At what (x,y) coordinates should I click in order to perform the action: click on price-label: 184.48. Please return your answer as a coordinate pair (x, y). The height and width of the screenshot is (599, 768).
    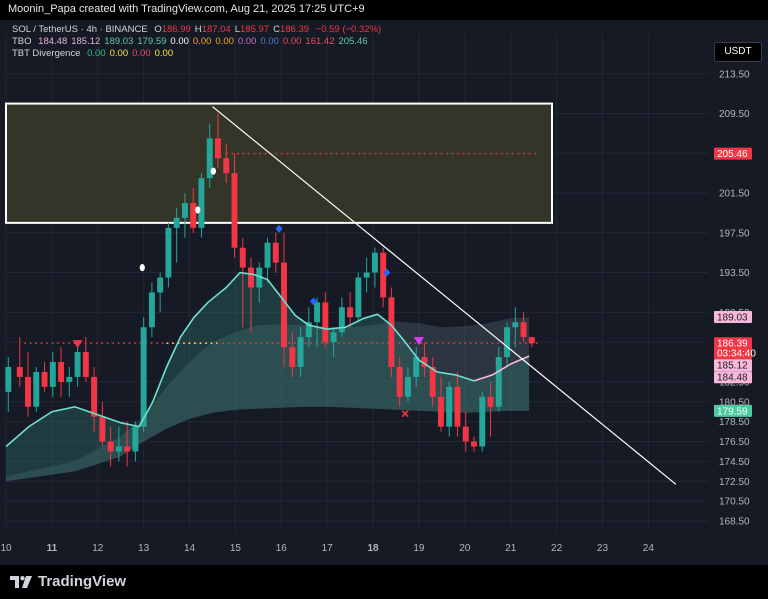
    Looking at the image, I should click on (733, 377).